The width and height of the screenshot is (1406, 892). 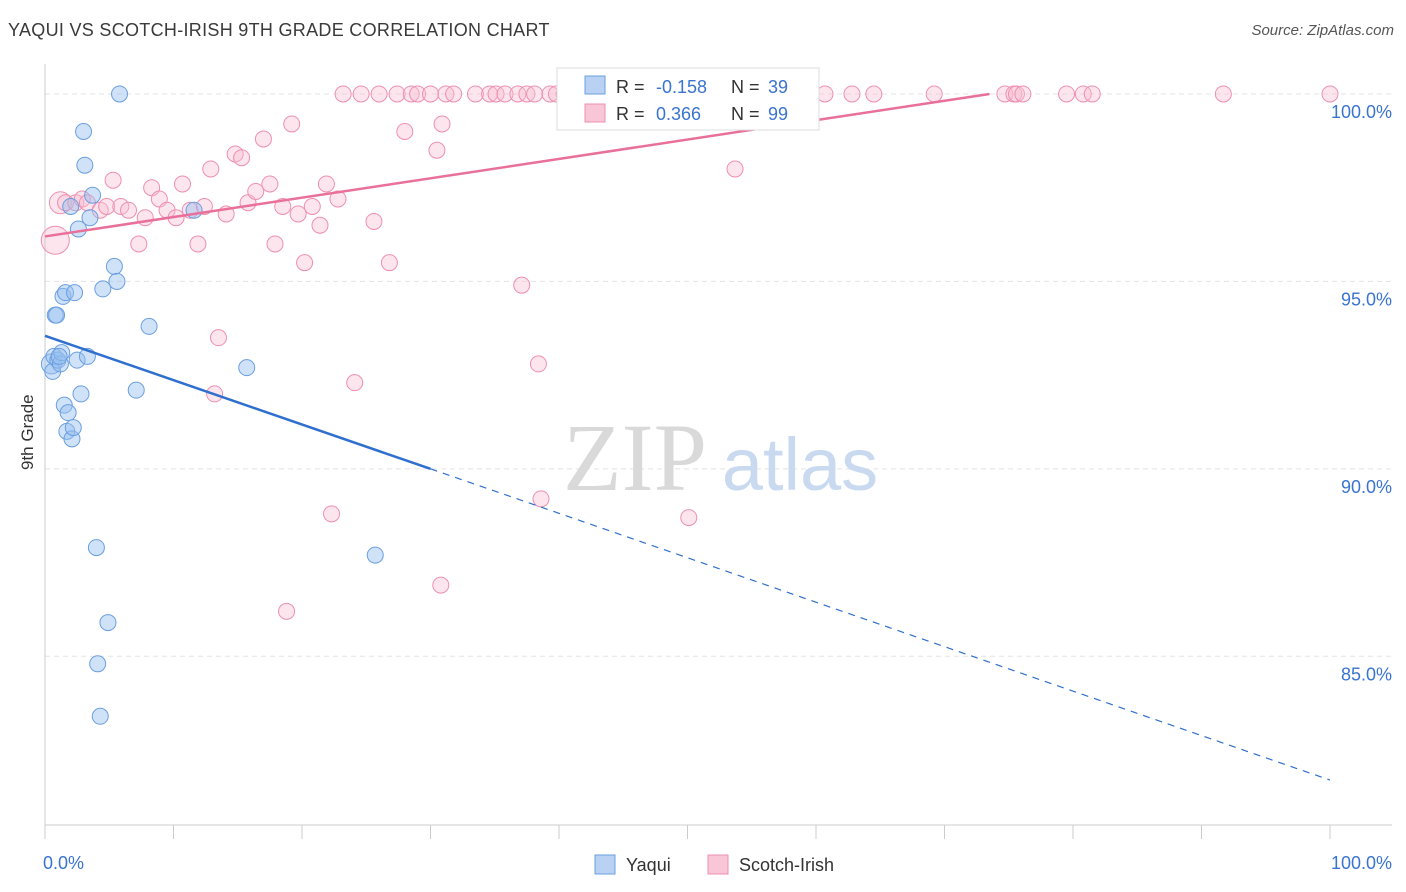 What do you see at coordinates (720, 457) in the screenshot?
I see `watermark: ZIP atlas` at bounding box center [720, 457].